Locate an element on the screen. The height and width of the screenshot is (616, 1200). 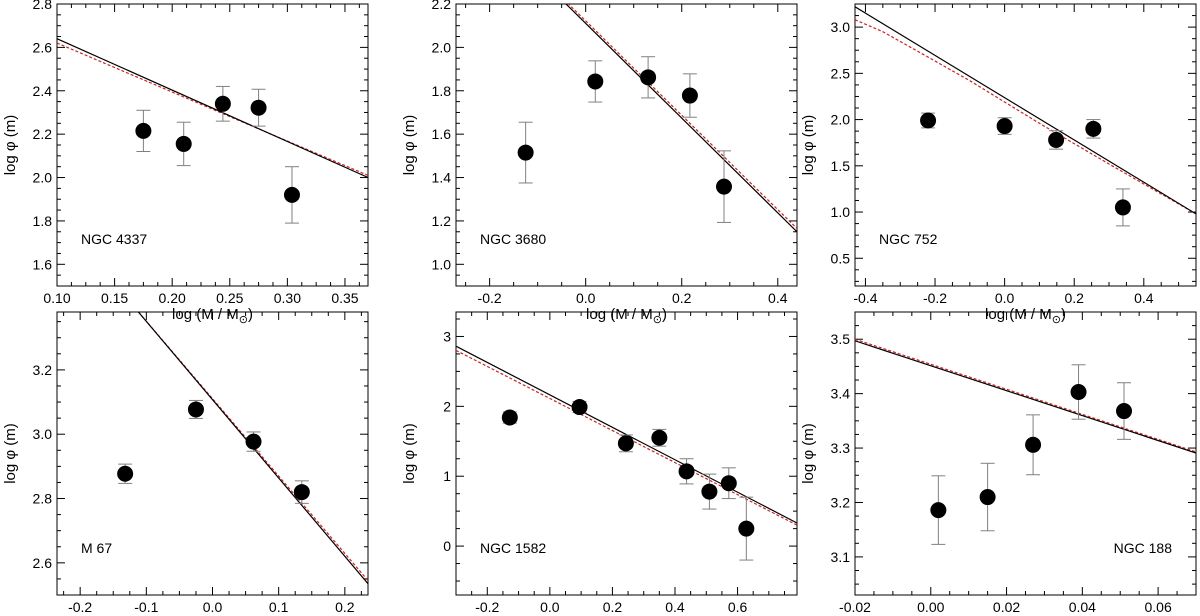
cluster-label: NGC 752 is located at coordinates (908, 239).